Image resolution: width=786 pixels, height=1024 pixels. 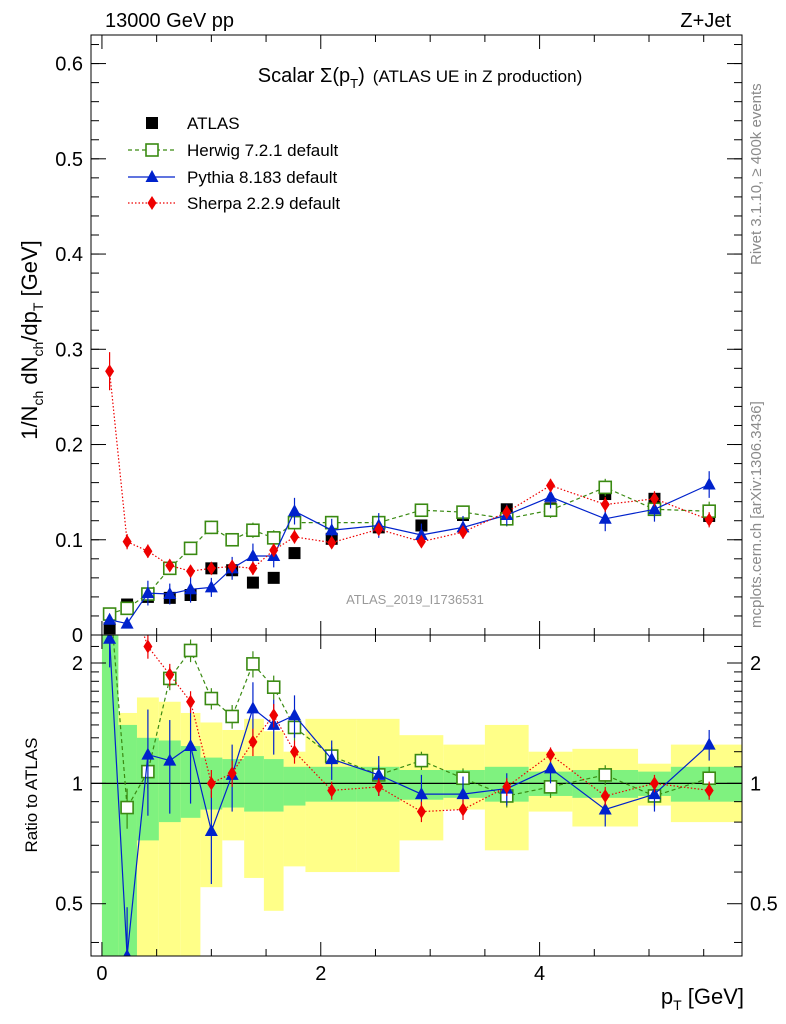 What do you see at coordinates (77, 636) in the screenshot?
I see `main-ytick-label: 0` at bounding box center [77, 636].